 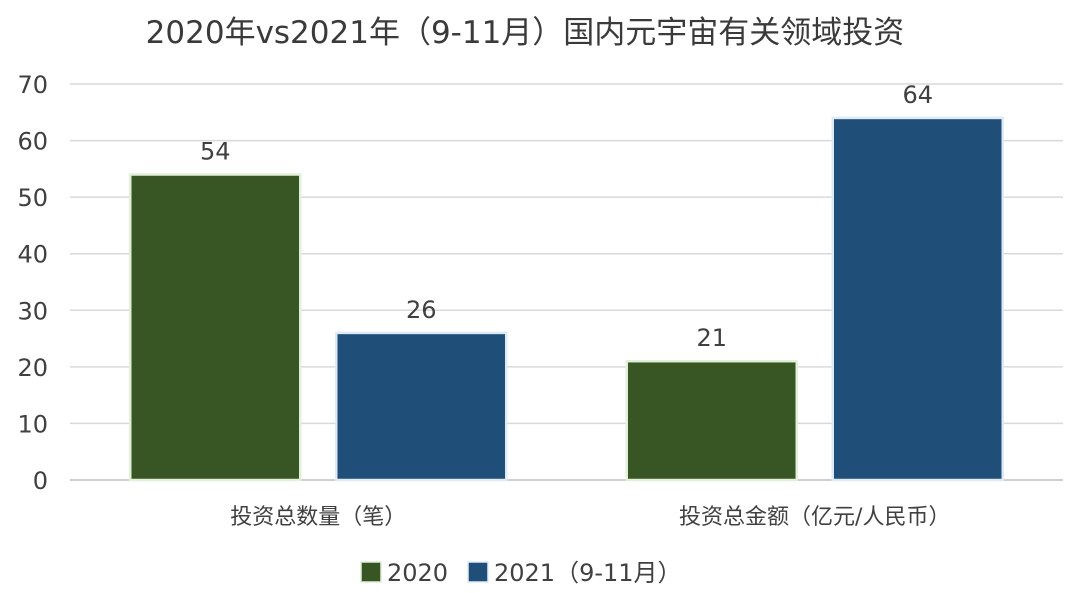 What do you see at coordinates (421, 310) in the screenshot?
I see `data-label: 26` at bounding box center [421, 310].